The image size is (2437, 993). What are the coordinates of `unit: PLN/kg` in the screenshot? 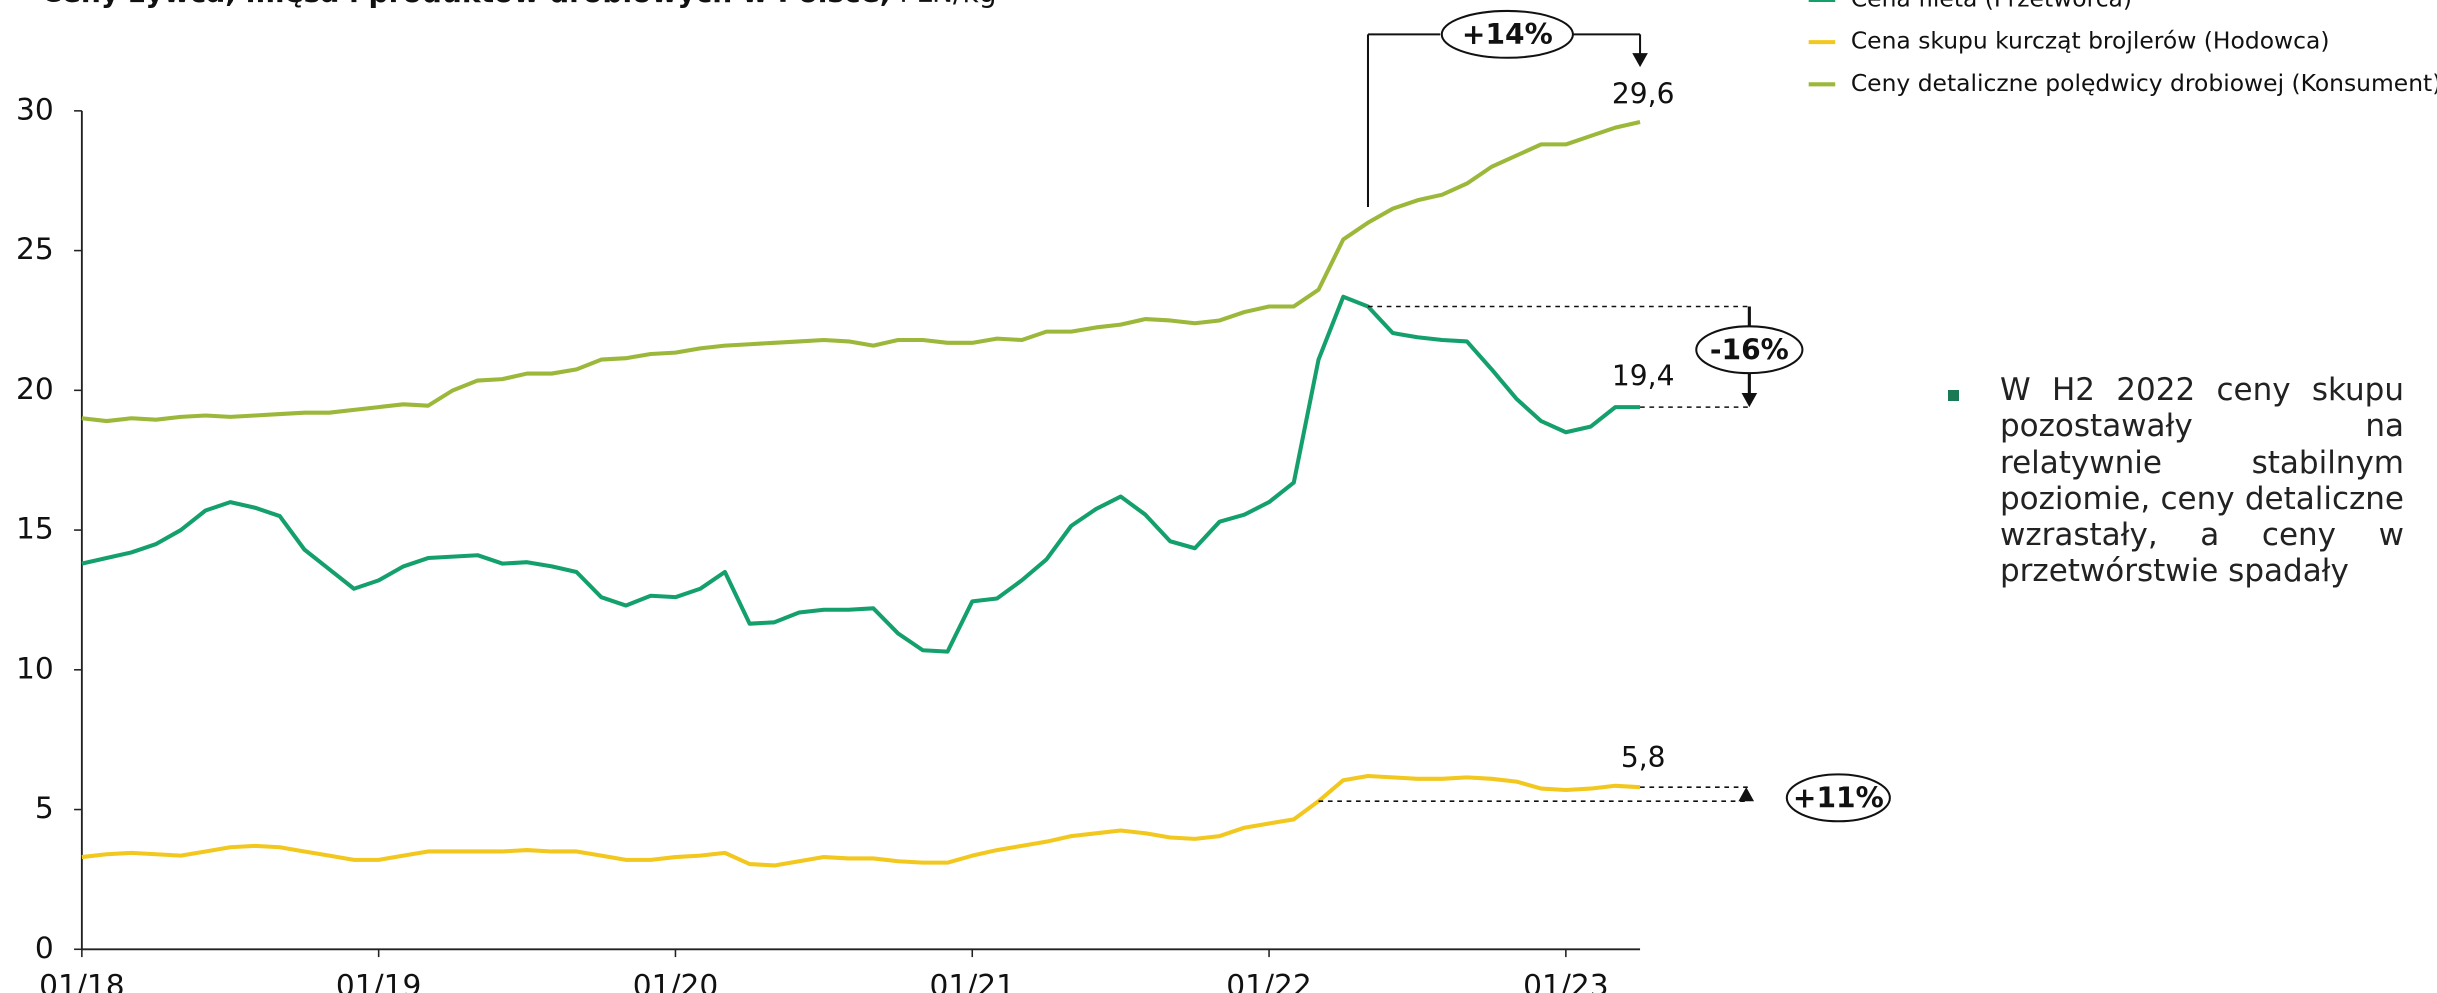 It's located at (947, 4).